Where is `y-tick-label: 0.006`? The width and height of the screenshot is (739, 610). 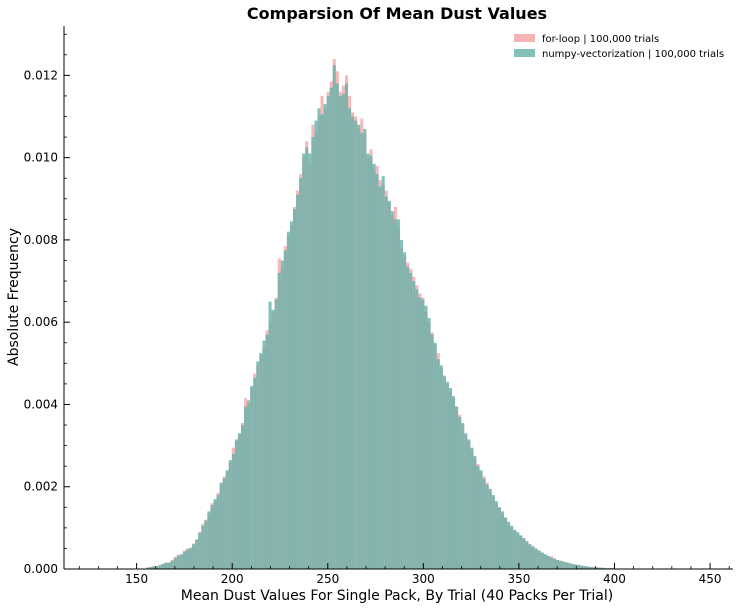 y-tick-label: 0.006 is located at coordinates (41, 322).